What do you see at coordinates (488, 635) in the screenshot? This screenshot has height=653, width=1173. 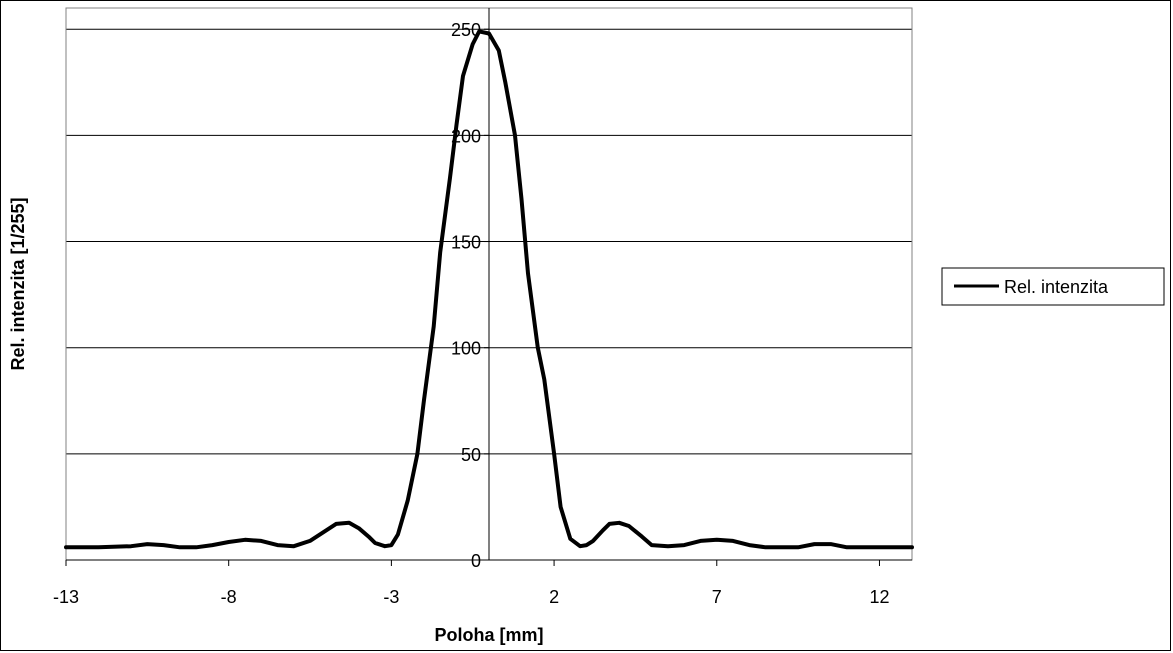 I see `x-axis-title: Poloha [mm]` at bounding box center [488, 635].